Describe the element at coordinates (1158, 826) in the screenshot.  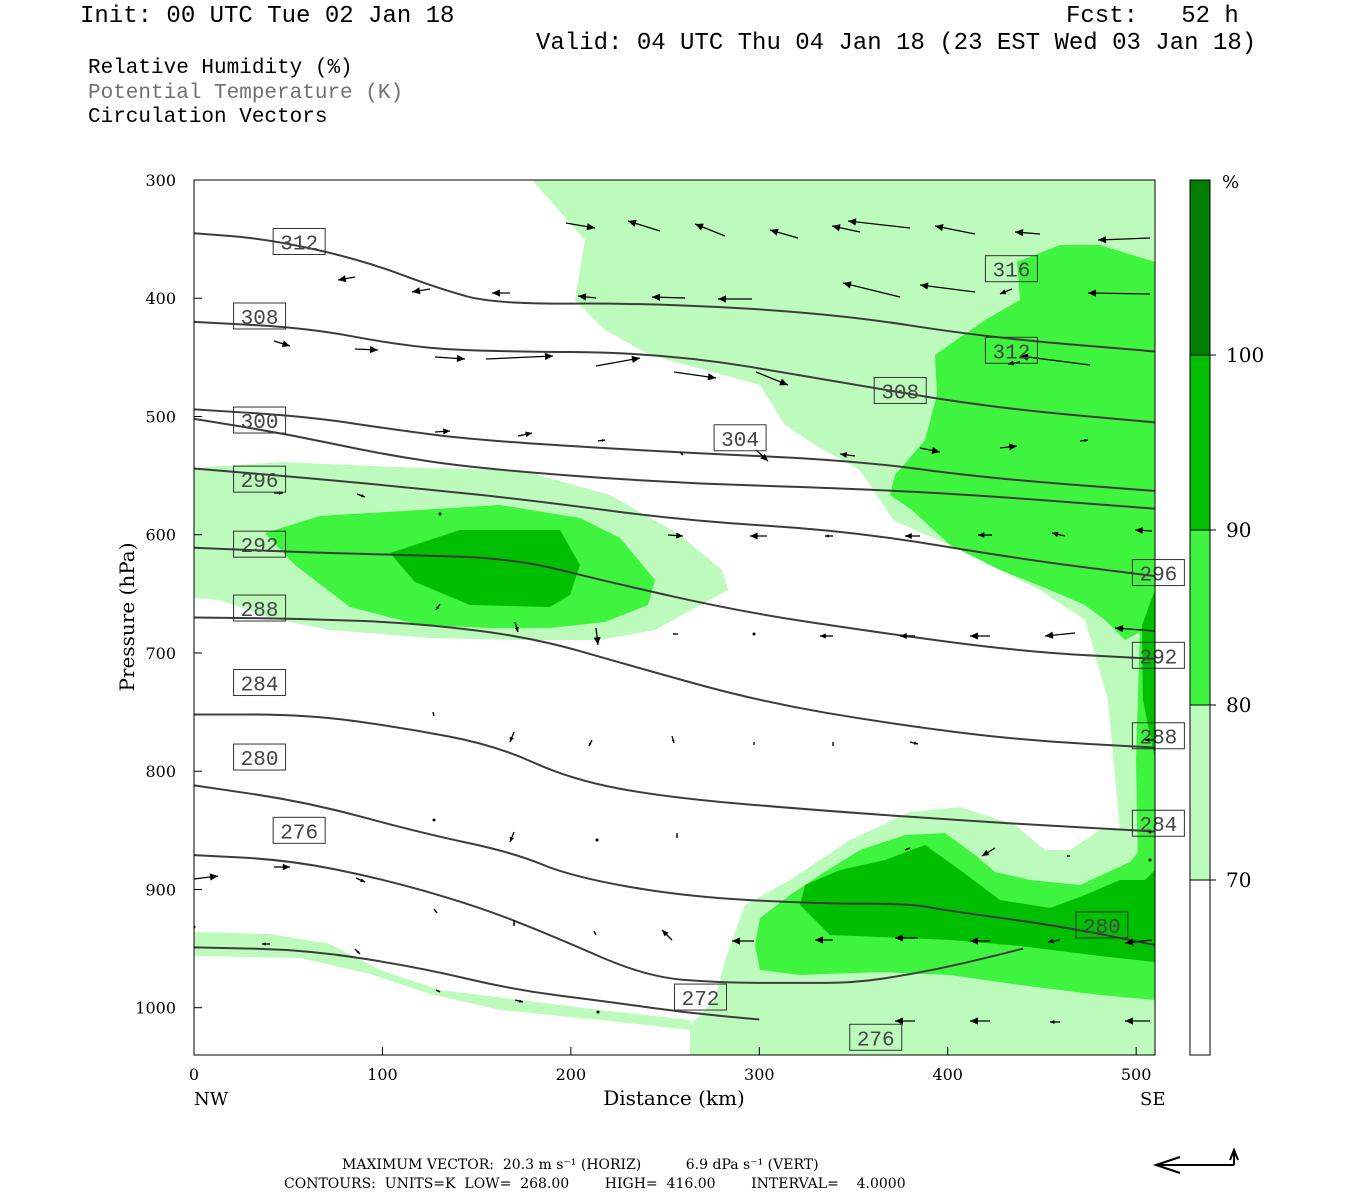
I see `theta-label-text: 284` at that location.